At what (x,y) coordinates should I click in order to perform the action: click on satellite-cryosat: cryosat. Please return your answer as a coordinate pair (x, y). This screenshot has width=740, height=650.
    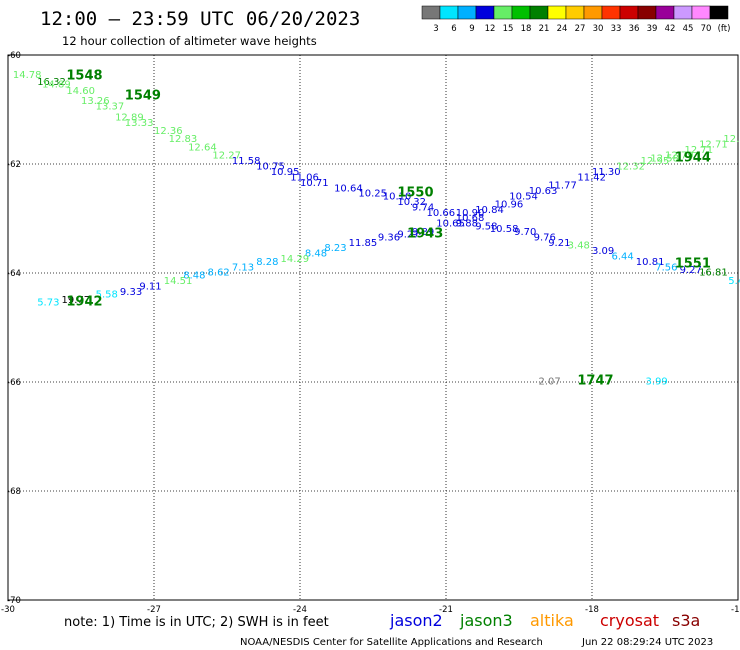
    Looking at the image, I should click on (629, 620).